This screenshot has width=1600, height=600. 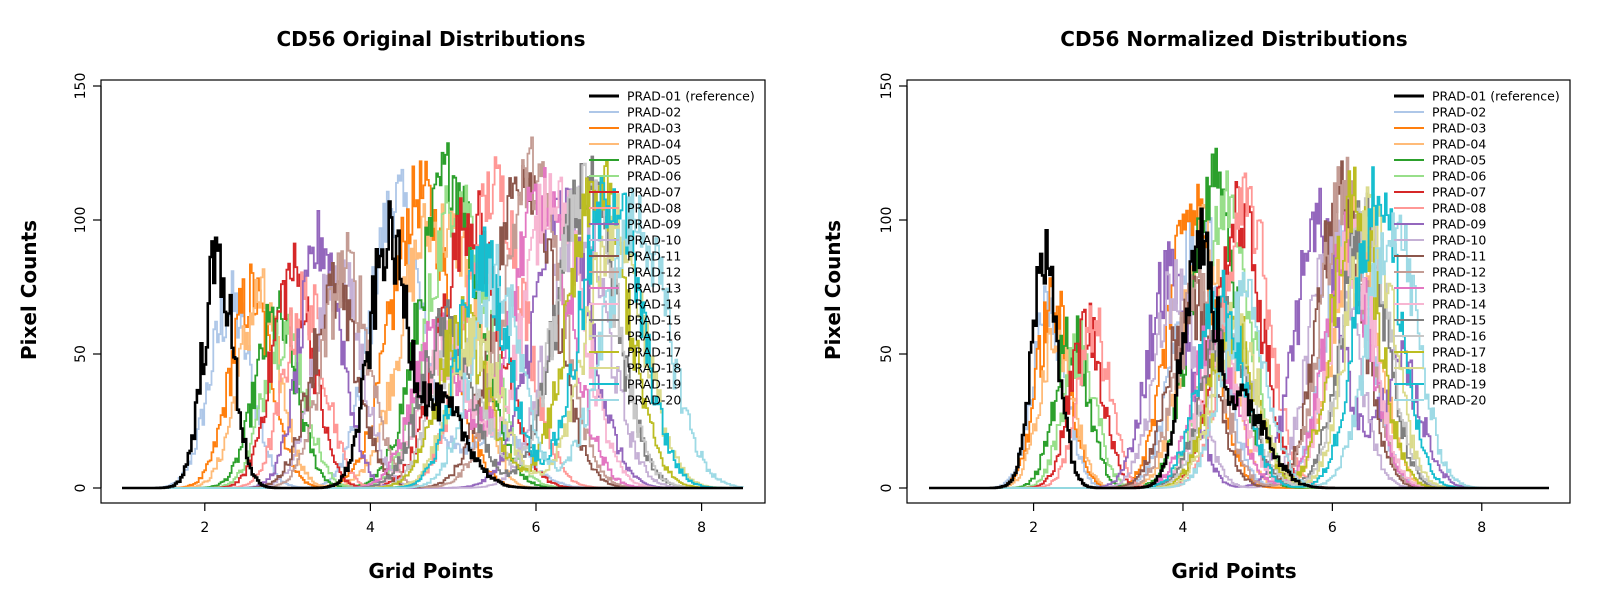 I want to click on legend-item-prad-04: PRAD-04, so click(x=1440, y=144).